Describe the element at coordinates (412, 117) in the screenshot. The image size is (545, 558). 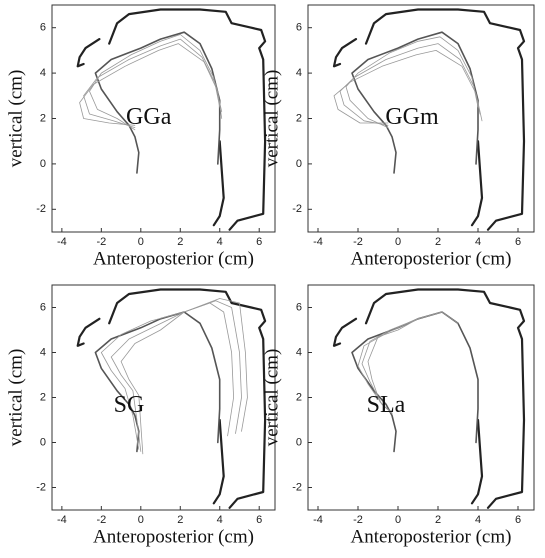
I see `panel-label: GGm` at that location.